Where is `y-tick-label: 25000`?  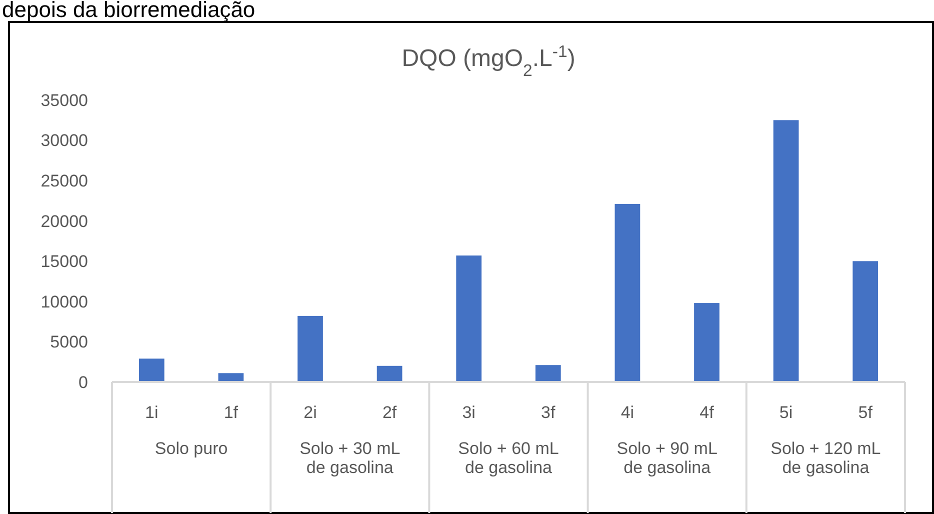
y-tick-label: 25000 is located at coordinates (64, 181).